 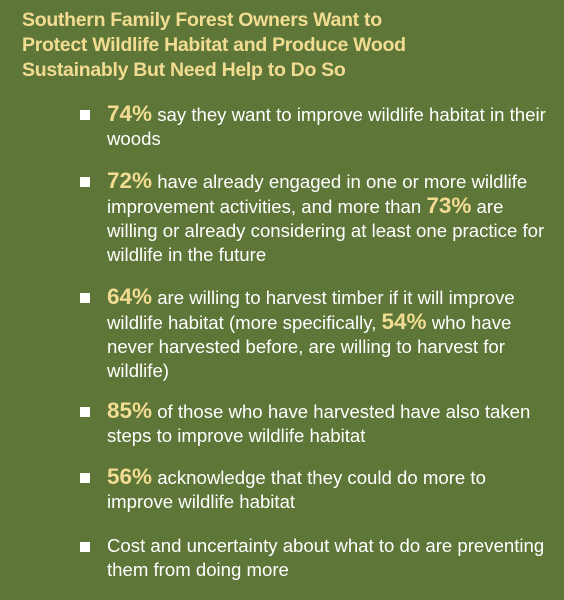 I want to click on title-line-3: Sustainably But Need Help to Do So, so click(x=184, y=70).